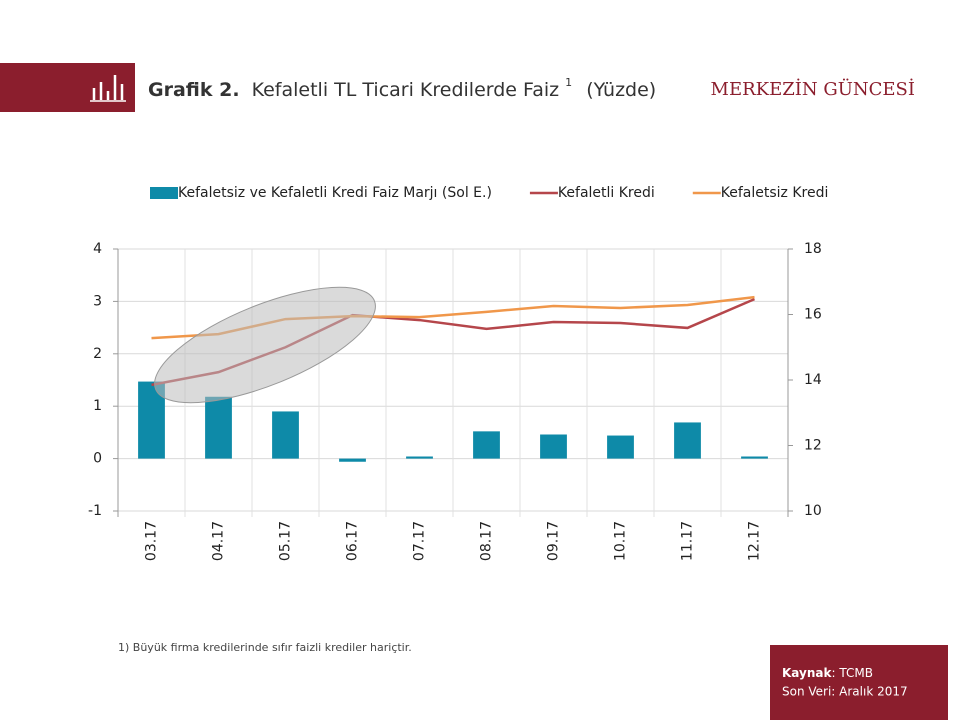  What do you see at coordinates (164, 193) in the screenshot?
I see `legend-swatch` at bounding box center [164, 193].